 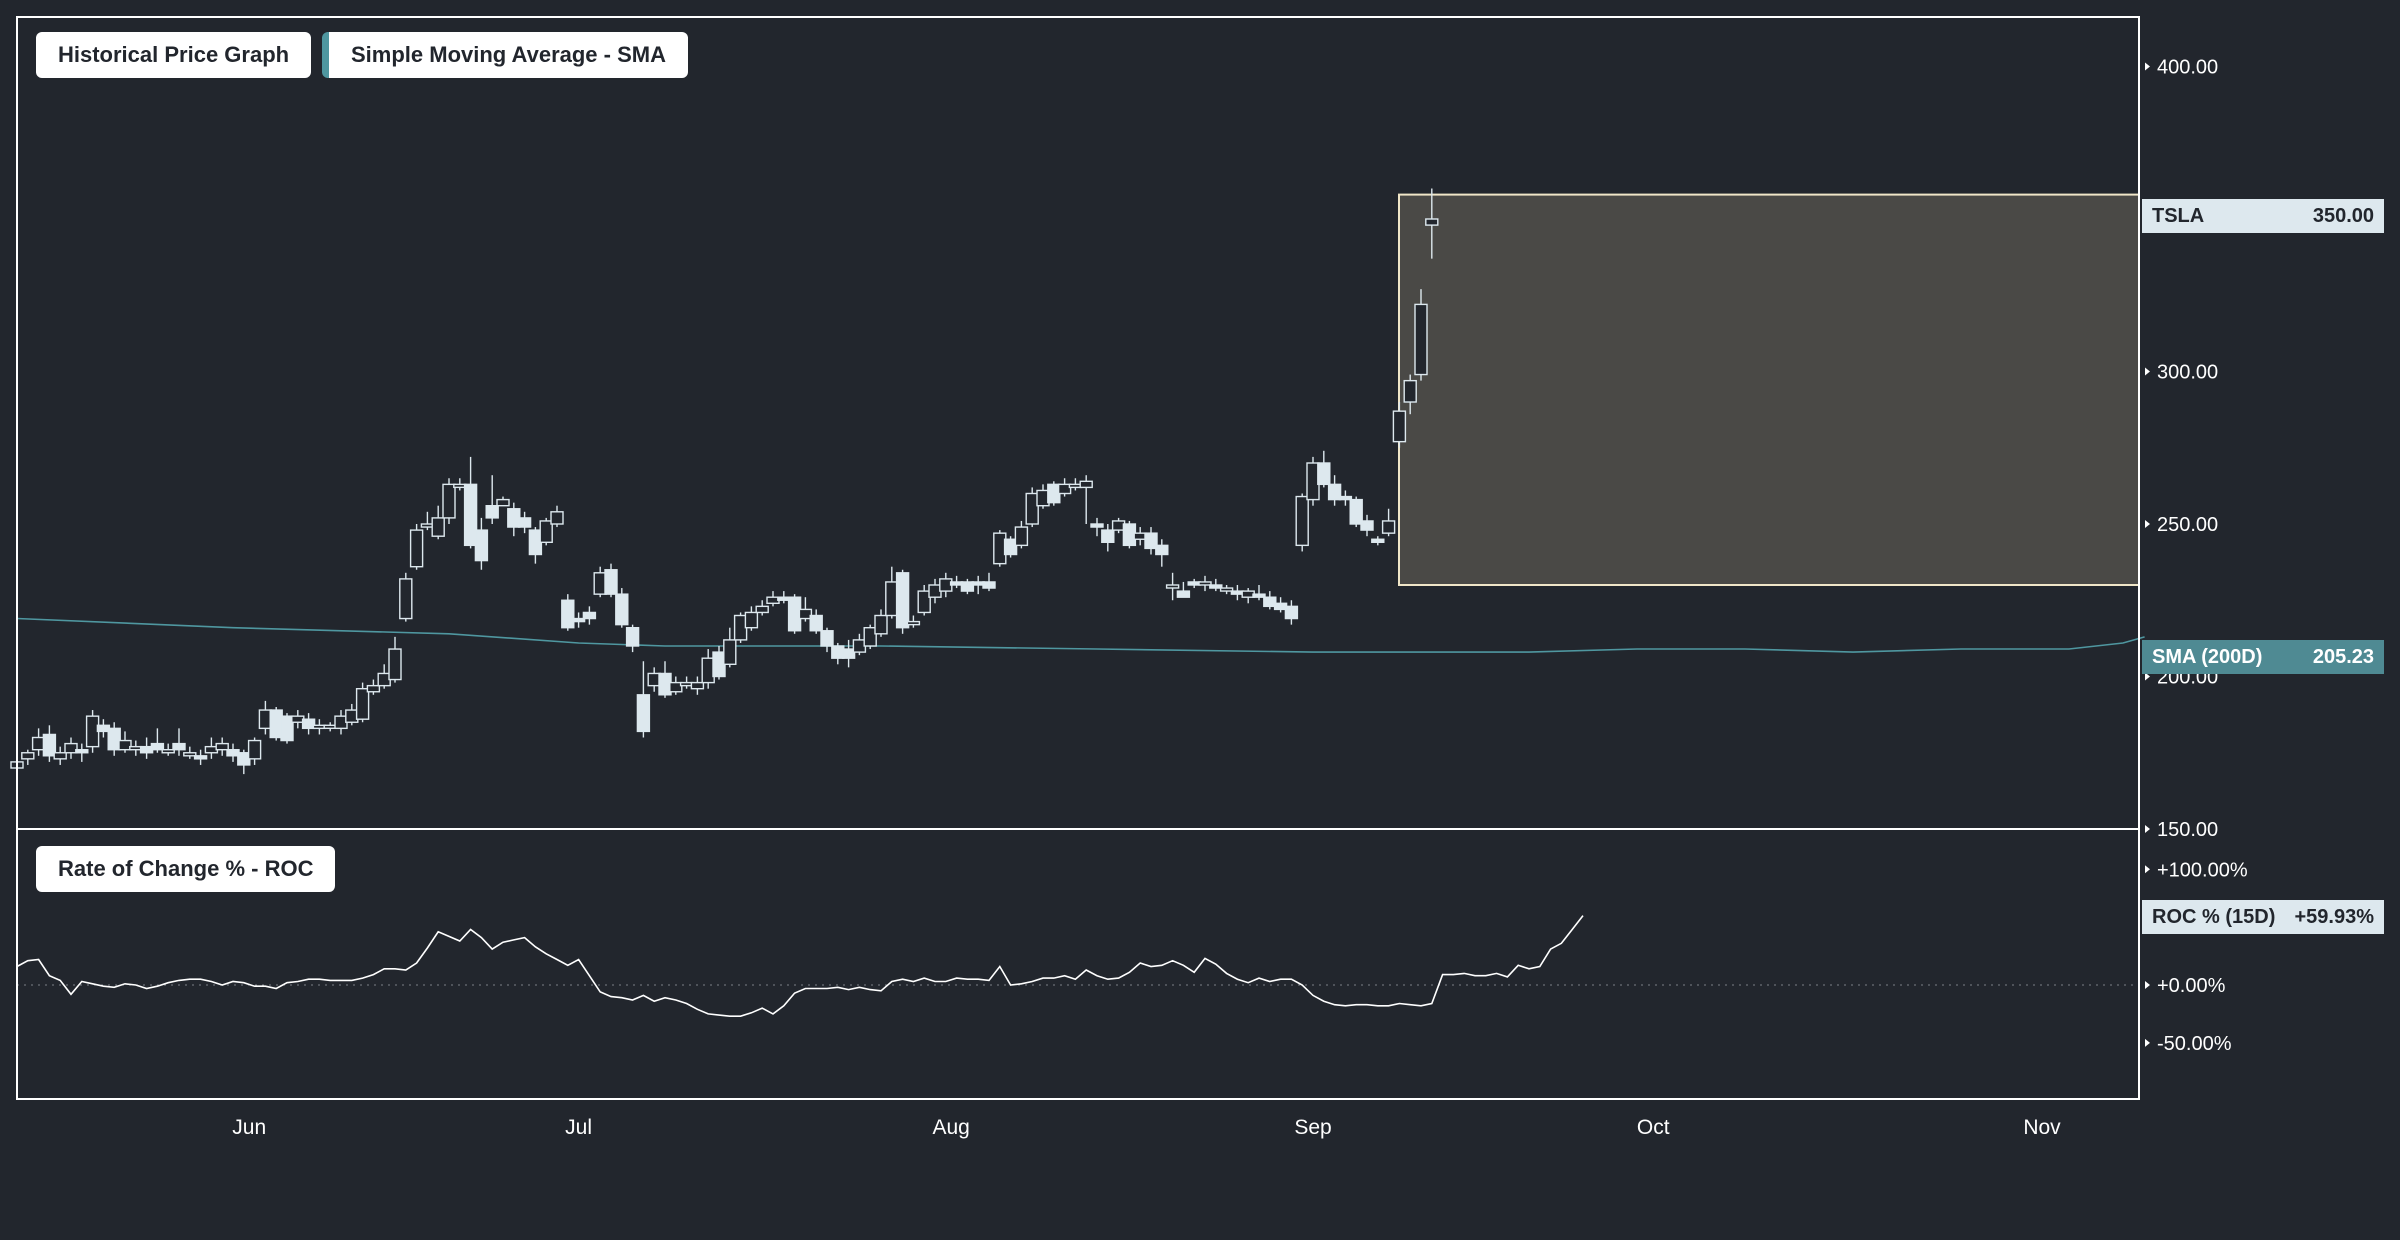 I want to click on legend-price-graph: Historical Price Graph, so click(x=174, y=55).